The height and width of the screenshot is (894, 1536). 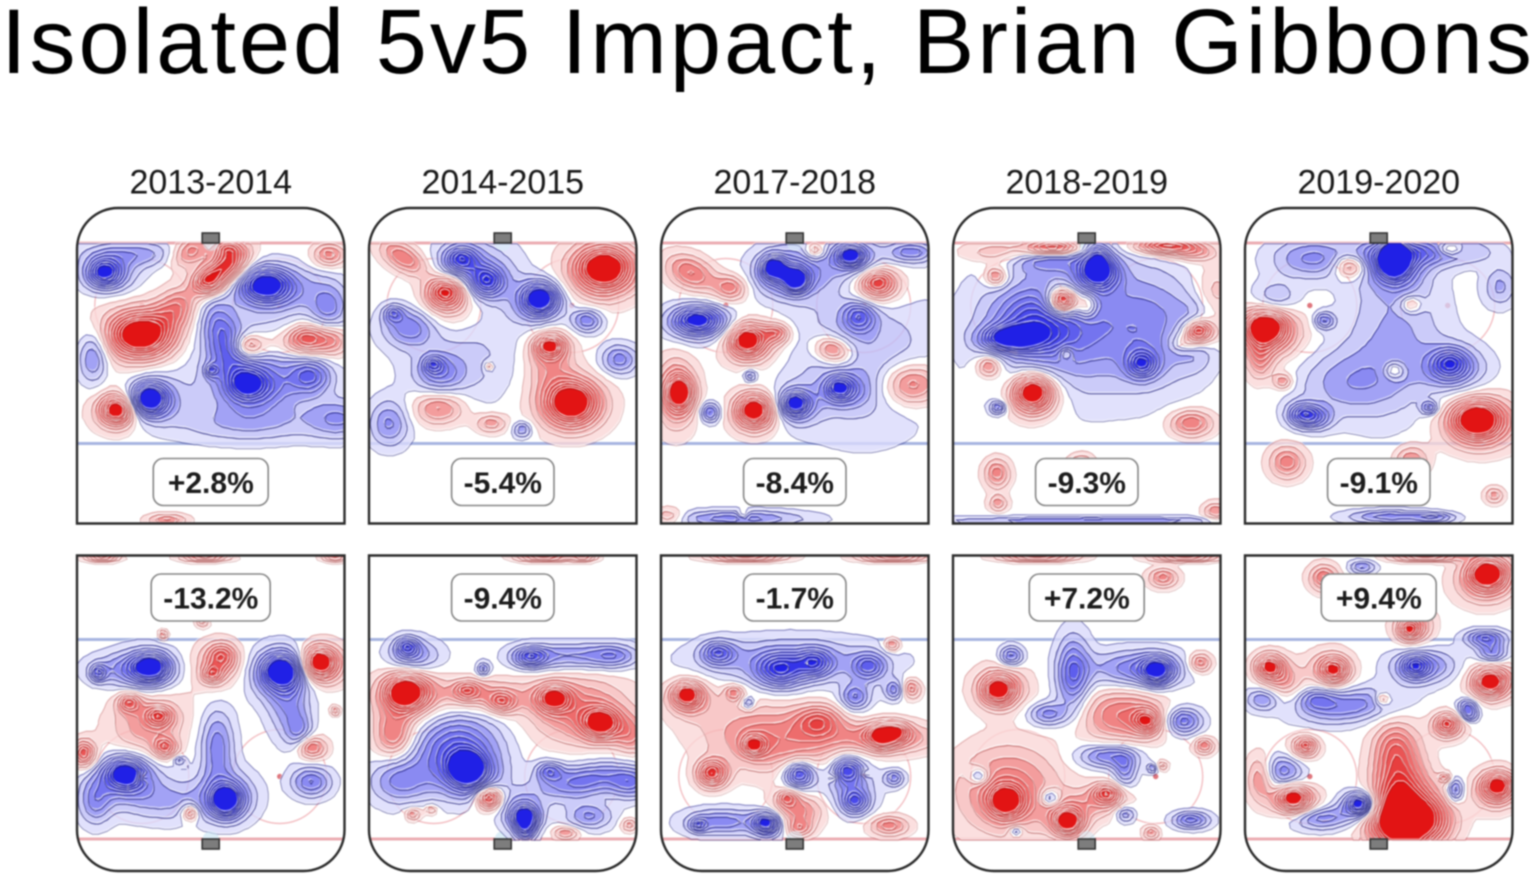 What do you see at coordinates (1379, 483) in the screenshot?
I see `svg-text: -9.1%` at bounding box center [1379, 483].